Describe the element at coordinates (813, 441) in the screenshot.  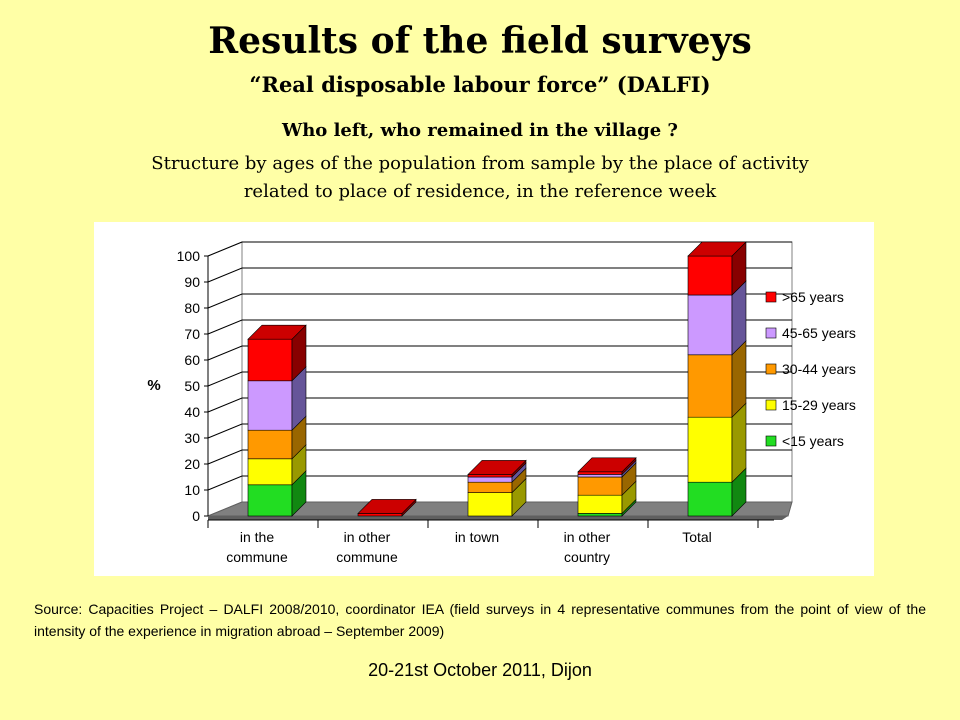
I see `legend-label: <15 years` at that location.